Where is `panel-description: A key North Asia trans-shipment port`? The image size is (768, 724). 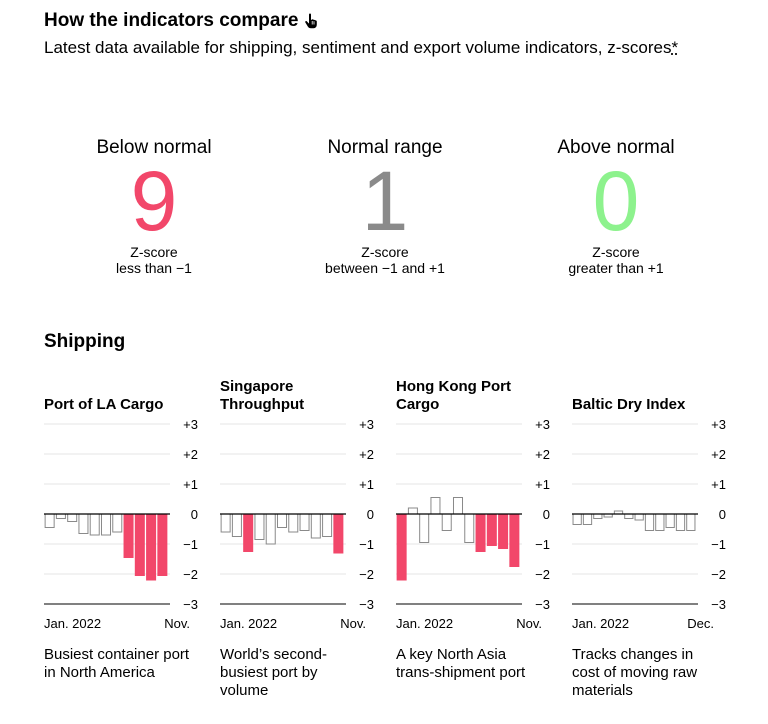
panel-description: A key North Asia trans-shipment port is located at coordinates (461, 663).